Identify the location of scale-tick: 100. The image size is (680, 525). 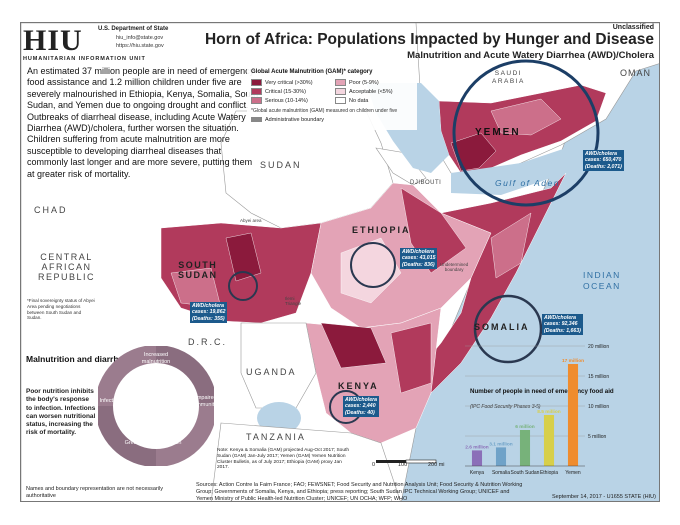
(403, 465).